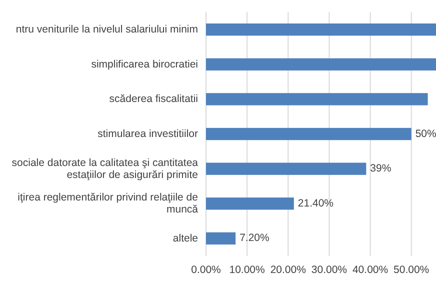 Image resolution: width=436 pixels, height=284 pixels. What do you see at coordinates (412, 270) in the screenshot?
I see `x-tick-label: 50.00%` at bounding box center [412, 270].